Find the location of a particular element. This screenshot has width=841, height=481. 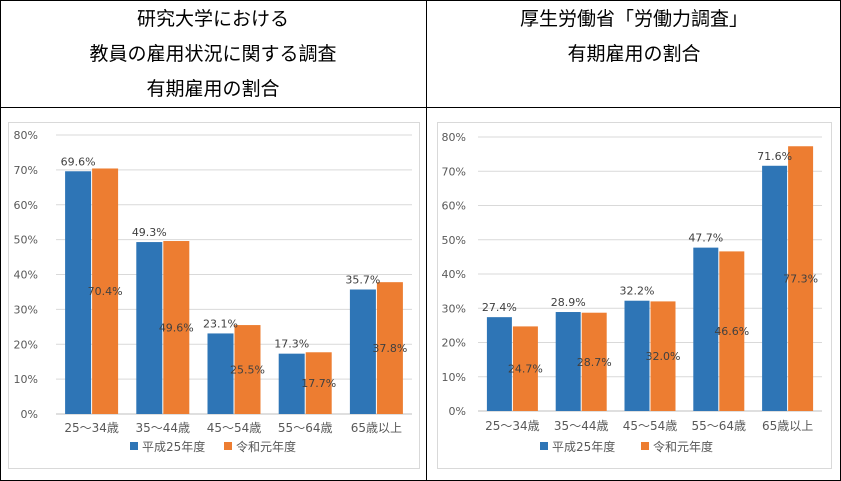

left-y-tick-label: 50% is located at coordinates (26, 240).